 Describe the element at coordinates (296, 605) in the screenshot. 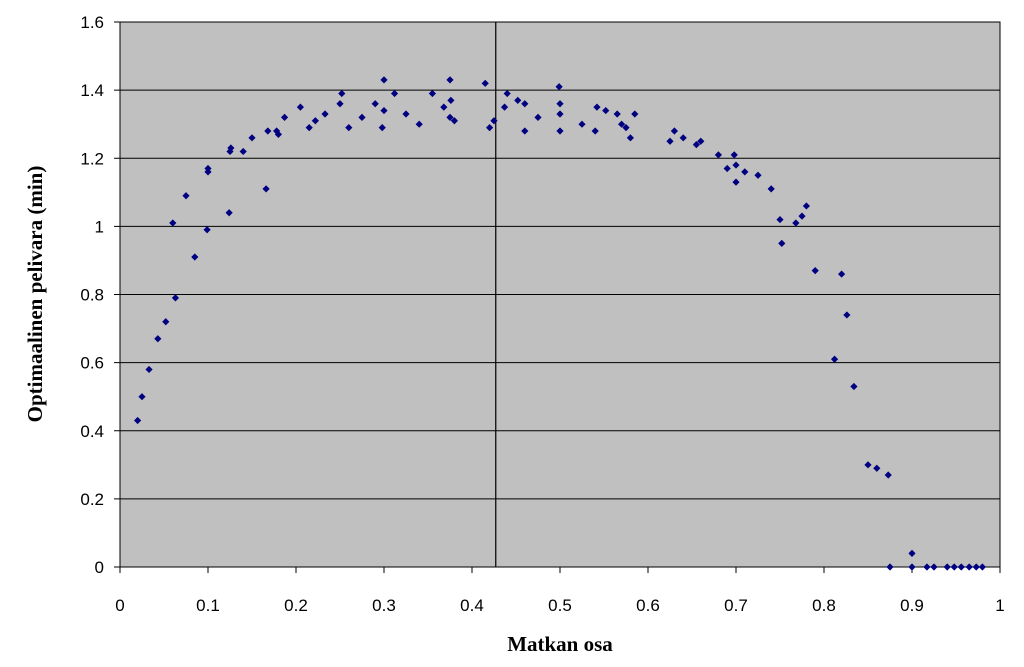

I see `x-tick-label: 0.2` at that location.